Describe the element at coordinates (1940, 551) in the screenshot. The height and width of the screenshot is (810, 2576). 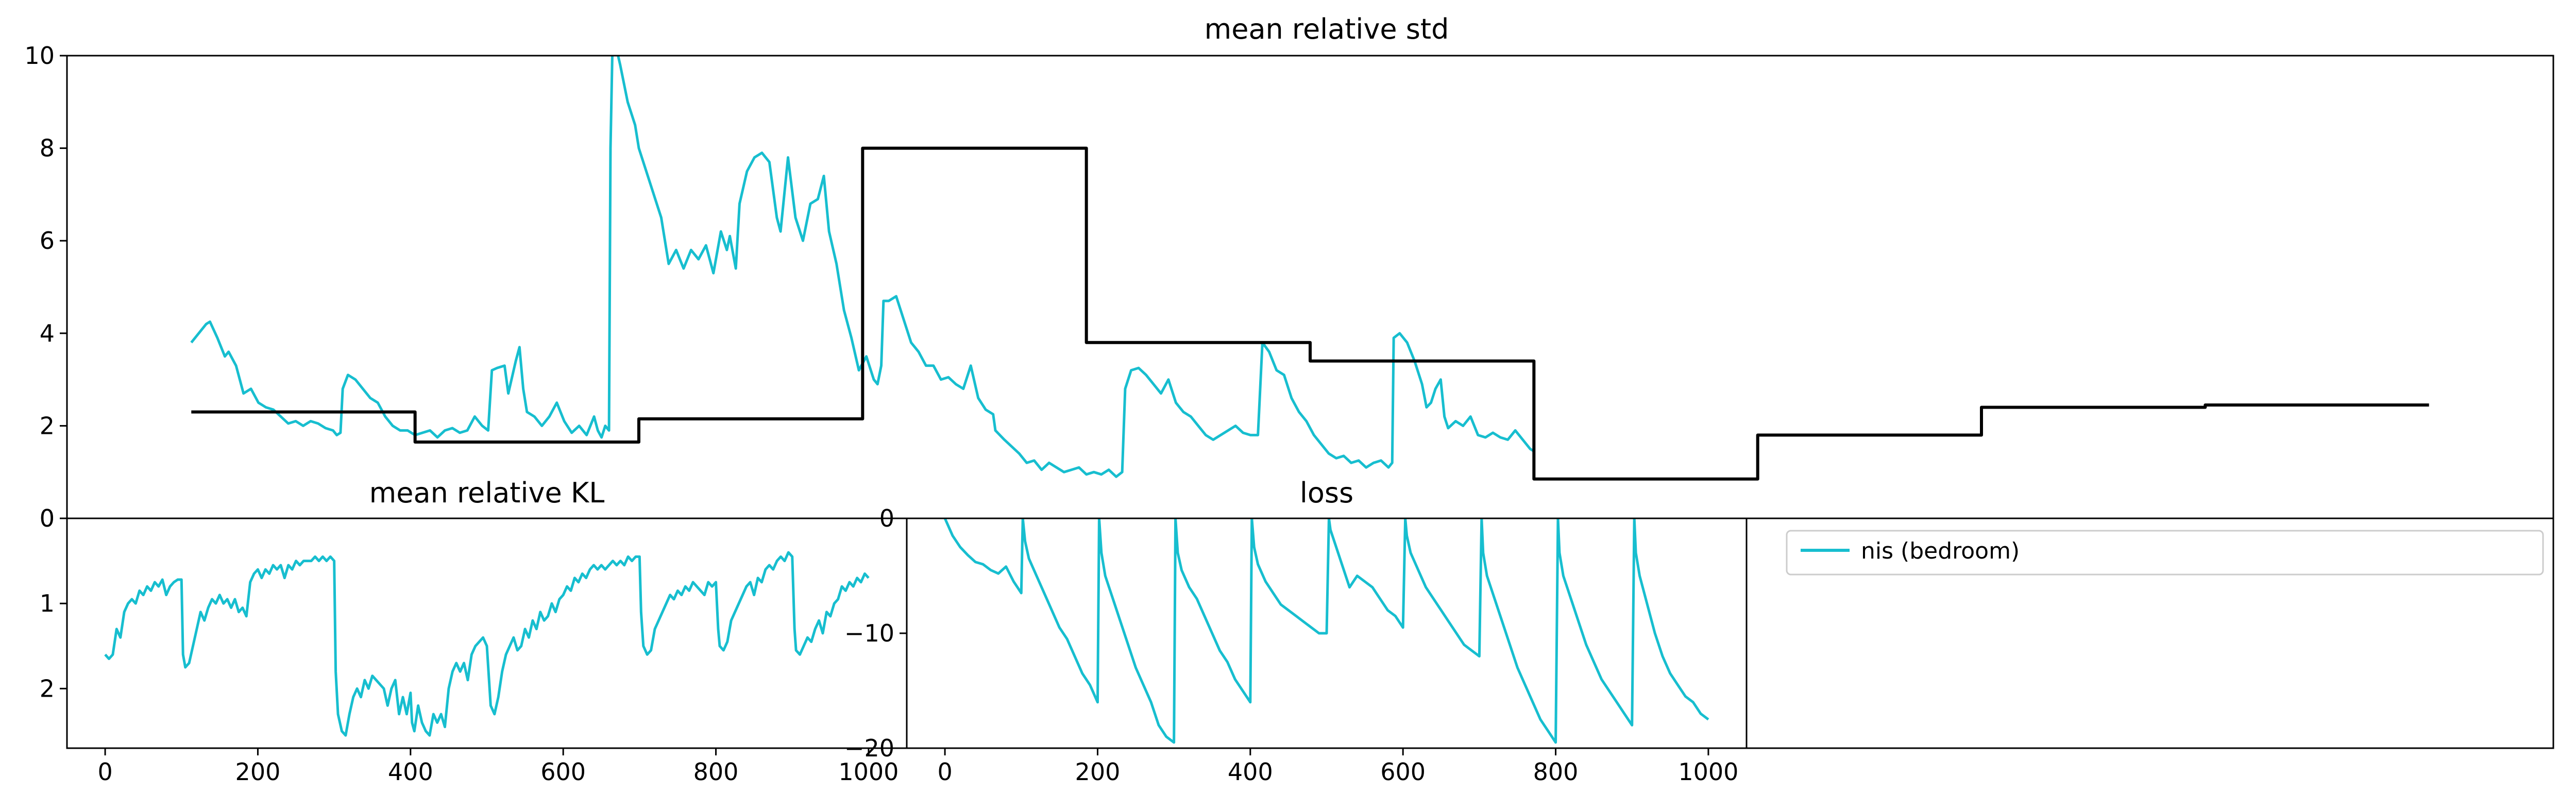
I see `legend-label: nis (bedroom)` at that location.